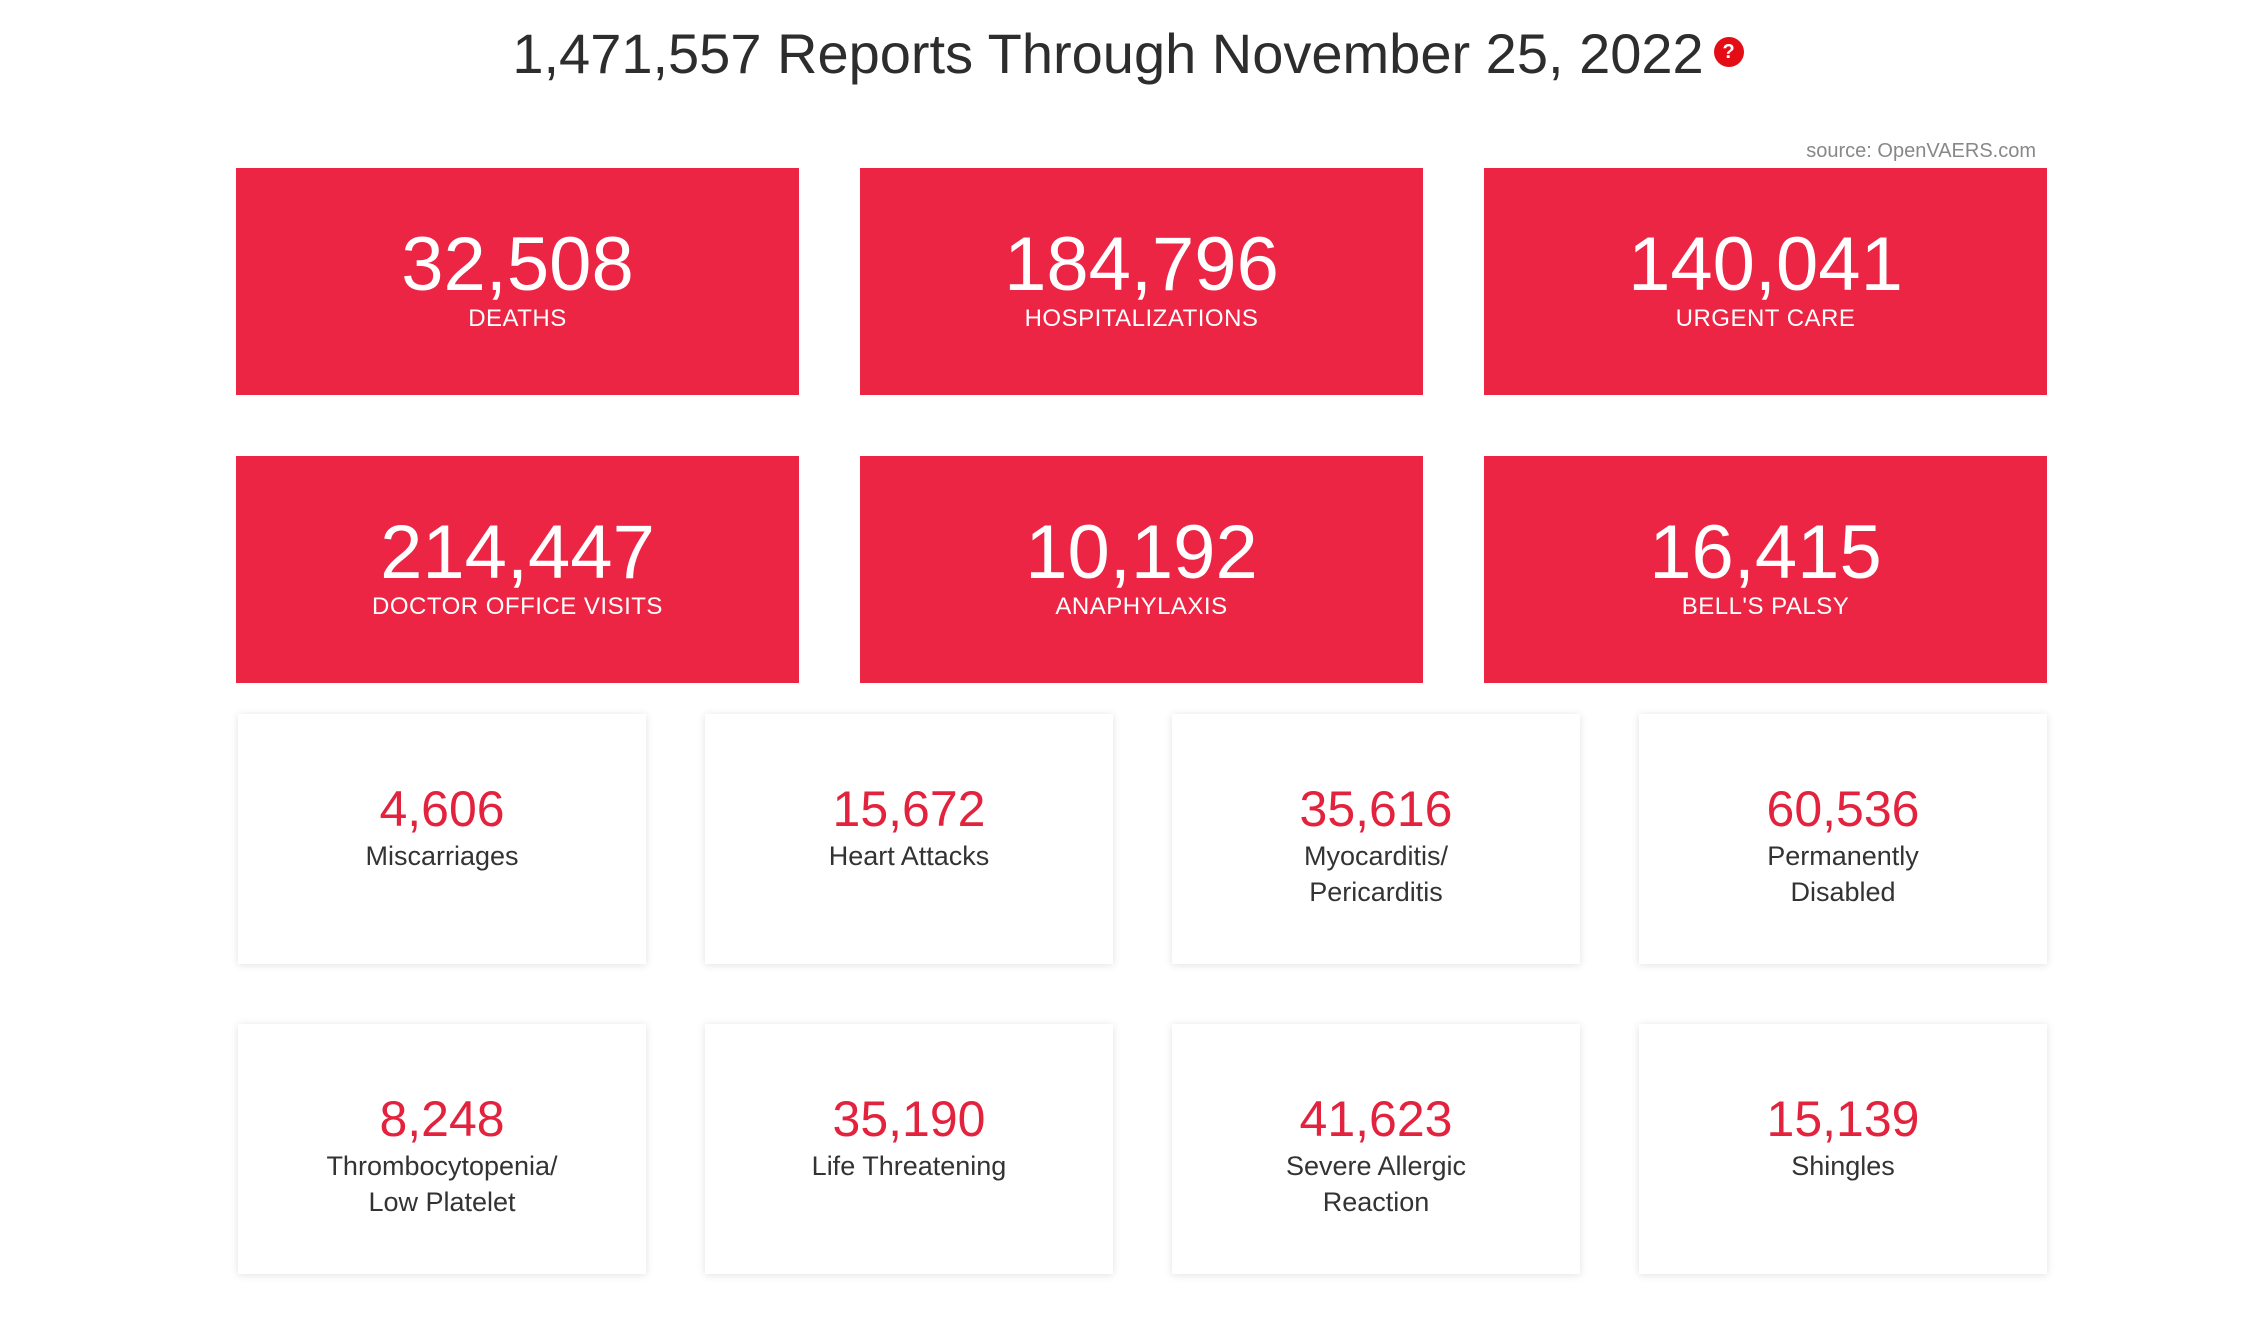  Describe the element at coordinates (1376, 809) in the screenshot. I see `stat-value: 35,616` at that location.